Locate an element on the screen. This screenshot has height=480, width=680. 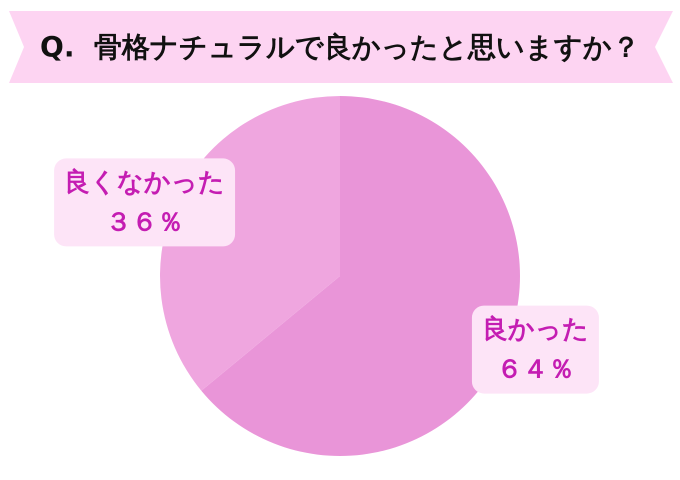
data-label: ６４％ is located at coordinates (535, 369).